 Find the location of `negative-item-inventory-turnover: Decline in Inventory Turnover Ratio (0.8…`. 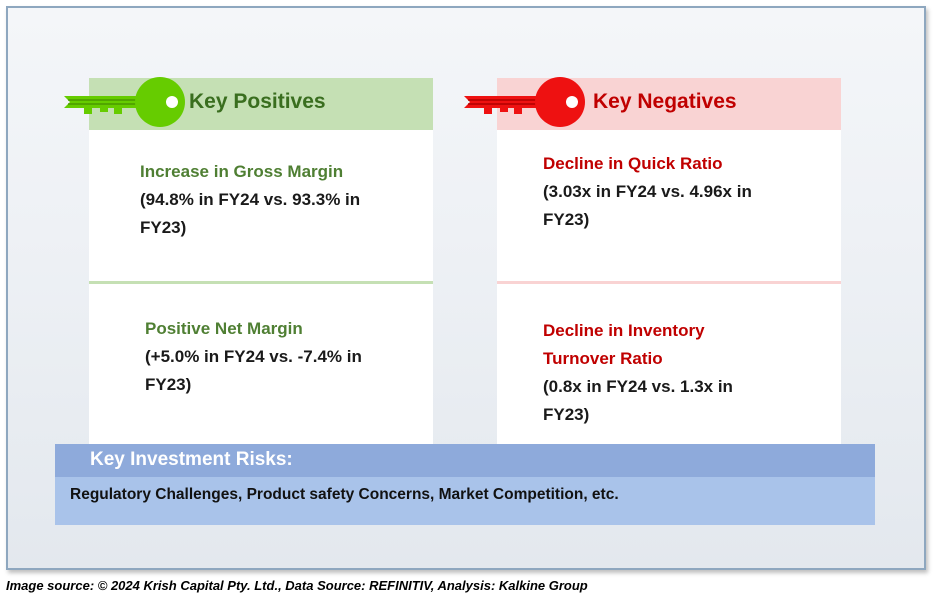

negative-item-inventory-turnover: Decline in Inventory Turnover Ratio (0.8… is located at coordinates (650, 373).